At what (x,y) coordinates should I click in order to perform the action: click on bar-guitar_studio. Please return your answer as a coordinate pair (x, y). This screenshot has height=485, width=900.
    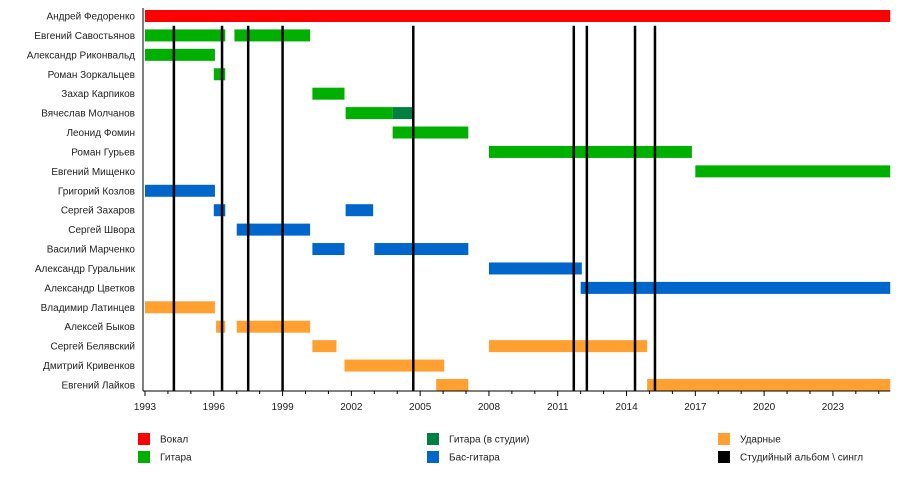
    Looking at the image, I should click on (403, 113).